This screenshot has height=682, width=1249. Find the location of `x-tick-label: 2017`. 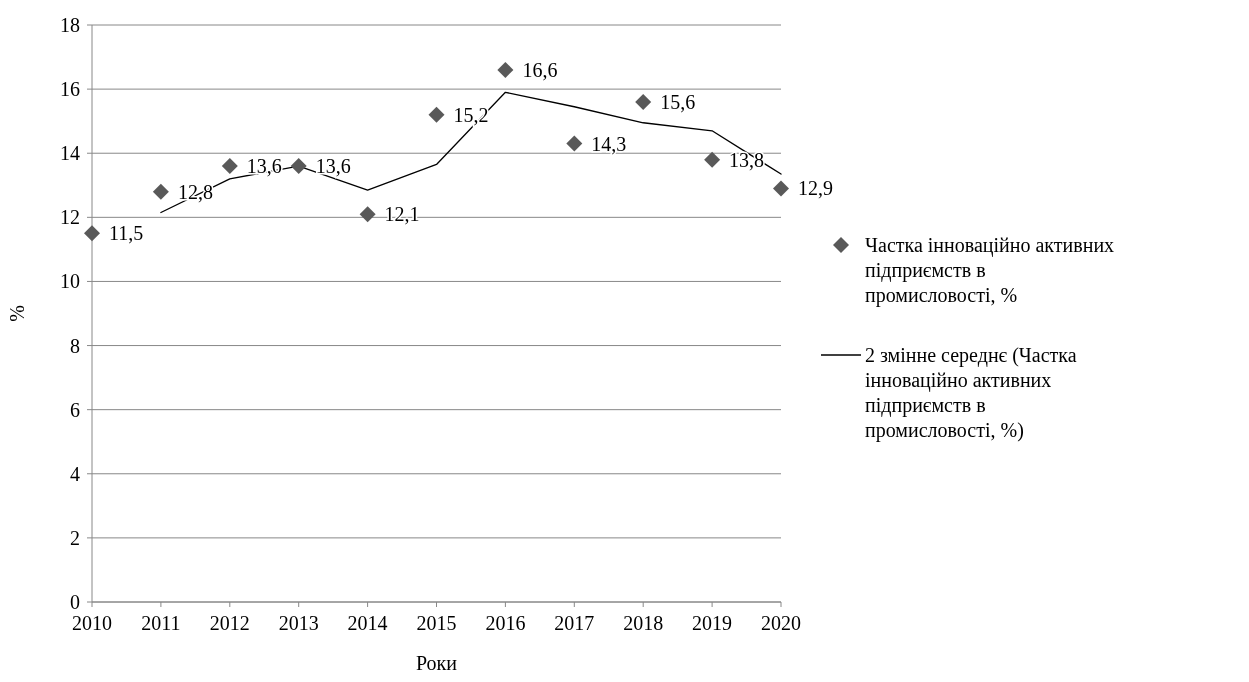

x-tick-label: 2017 is located at coordinates (574, 623).